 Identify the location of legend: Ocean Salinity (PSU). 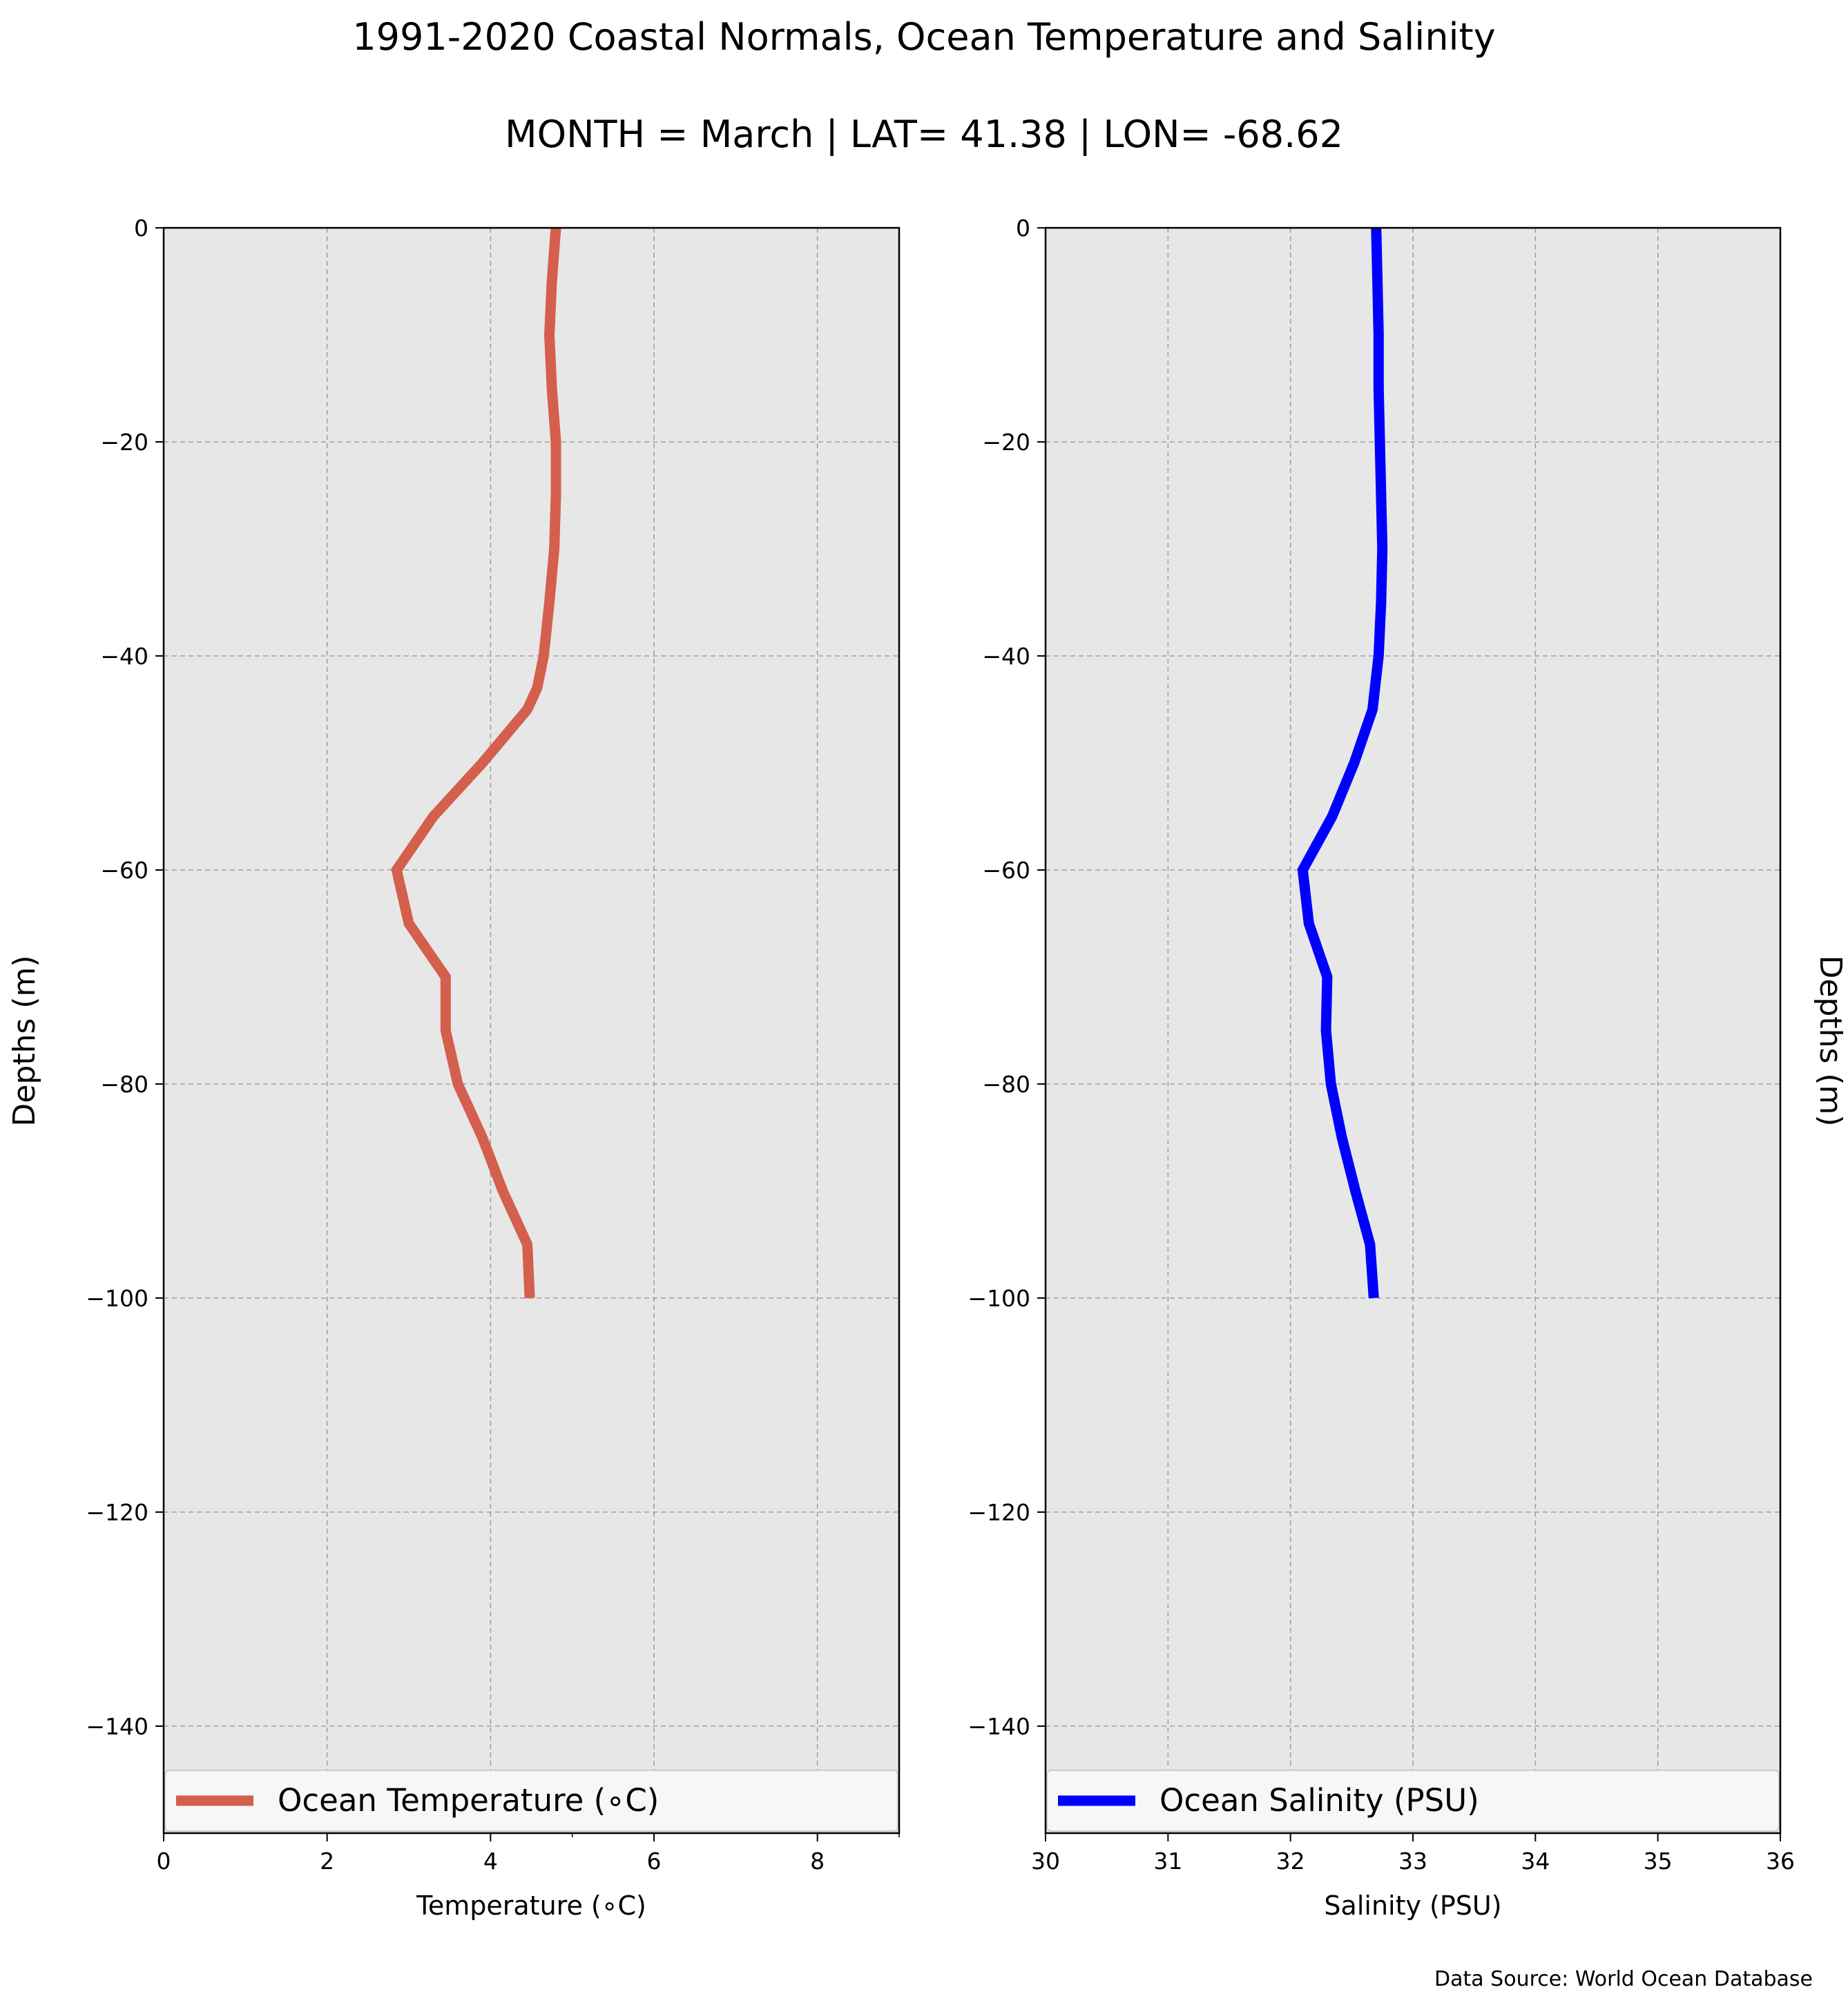
(1413, 1801).